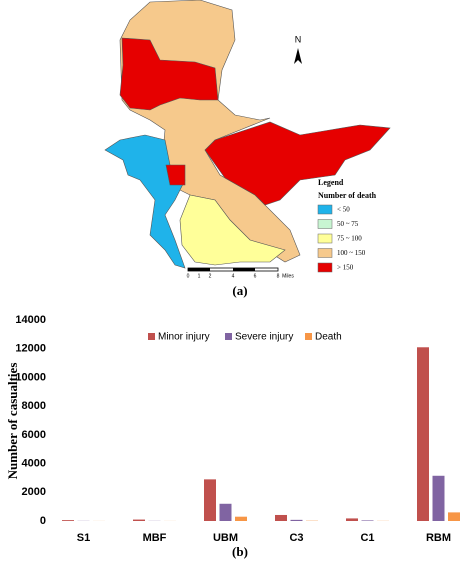  Describe the element at coordinates (328, 337) in the screenshot. I see `legend-label: Death` at that location.